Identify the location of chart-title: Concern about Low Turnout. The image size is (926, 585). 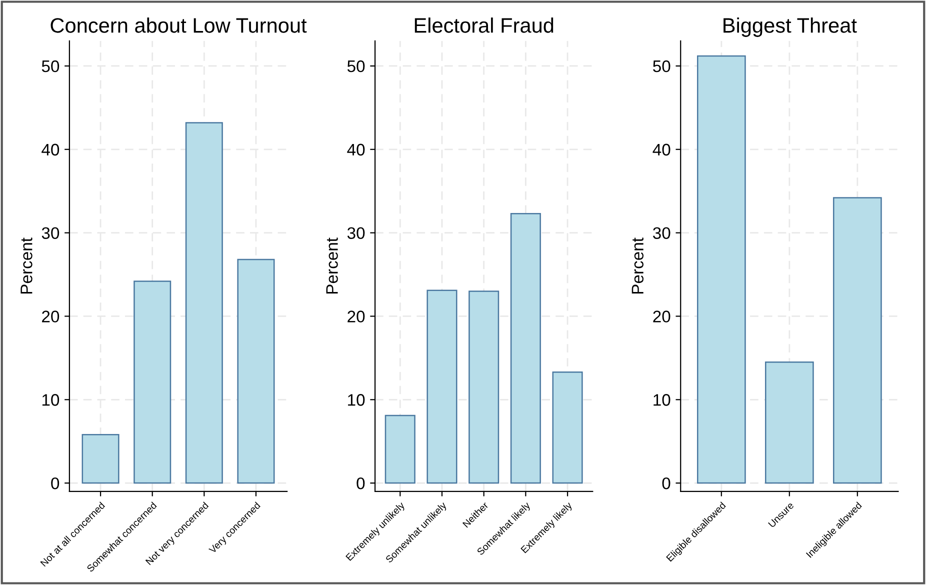
(178, 25).